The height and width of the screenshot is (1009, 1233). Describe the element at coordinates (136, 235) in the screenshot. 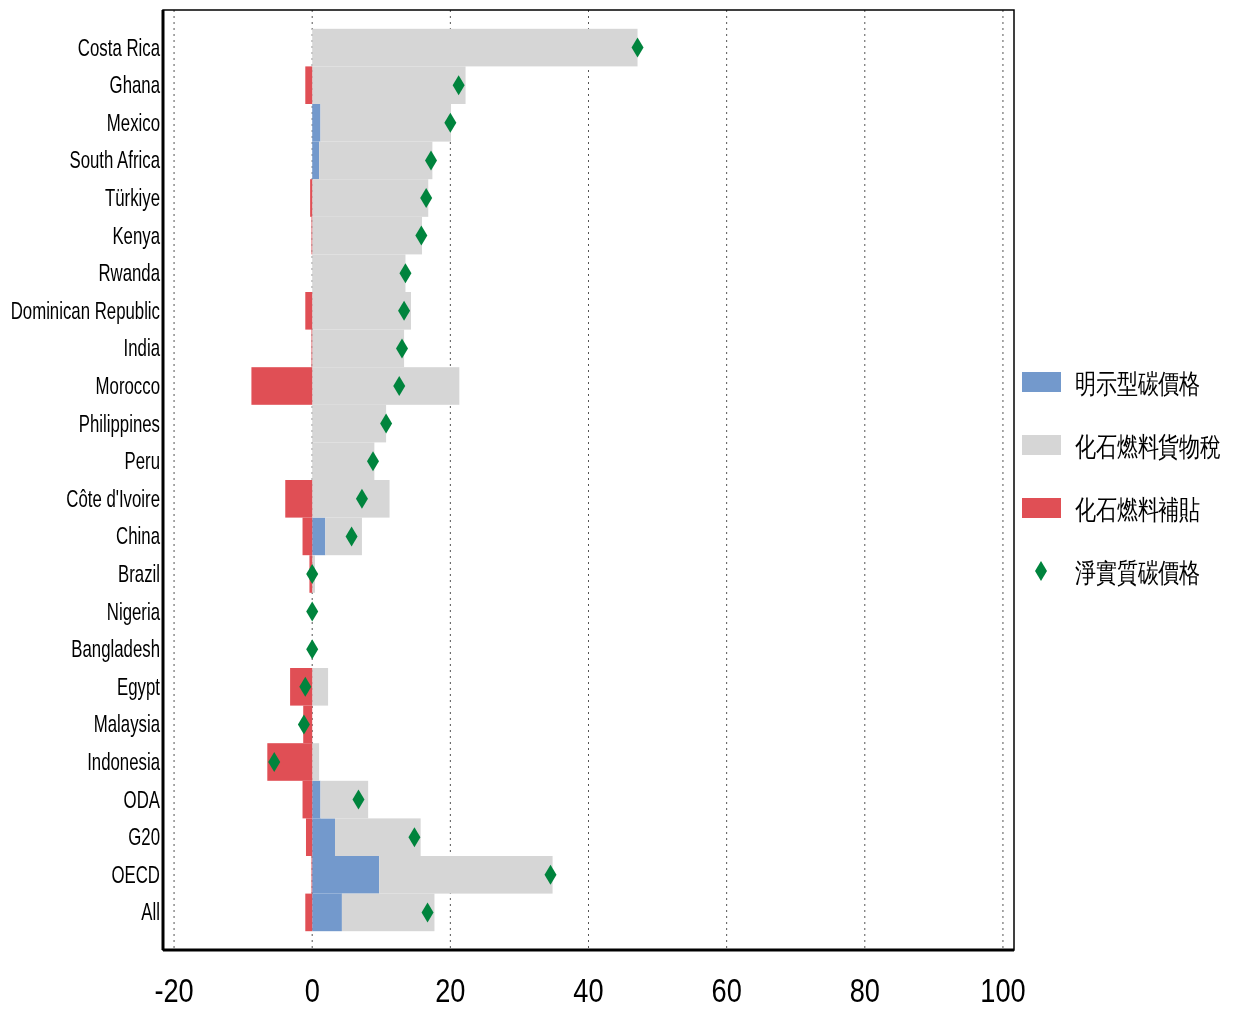

I see `y-tick-label: Kenya` at that location.